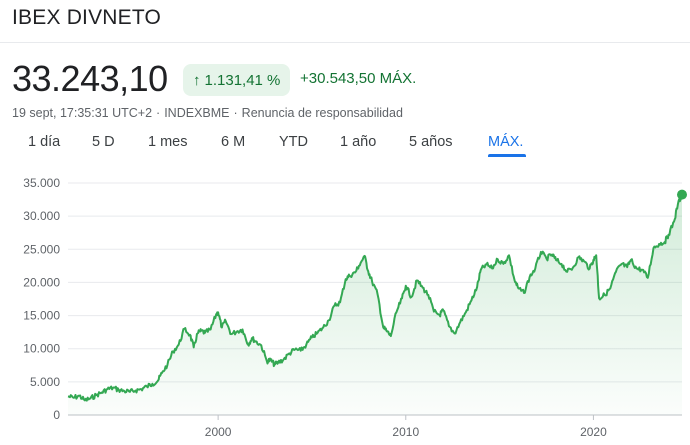 This screenshot has width=690, height=445. What do you see at coordinates (345, 42) in the screenshot?
I see `header-divider` at bounding box center [345, 42].